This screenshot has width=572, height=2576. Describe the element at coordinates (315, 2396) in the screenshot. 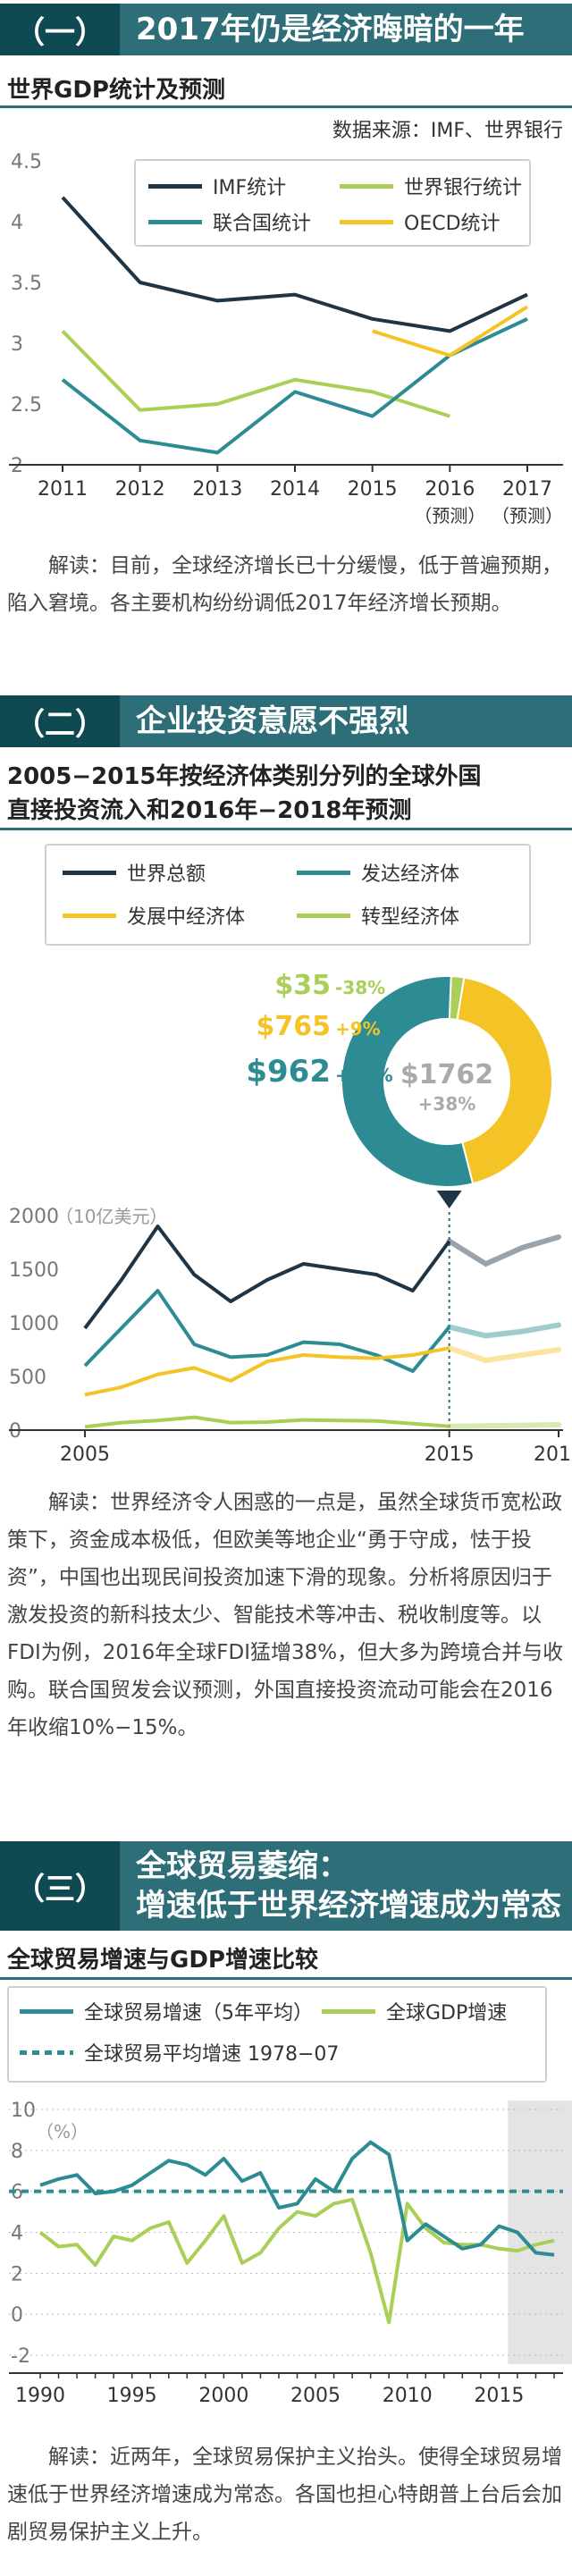

I see `trade-x-tick: 2005` at that location.